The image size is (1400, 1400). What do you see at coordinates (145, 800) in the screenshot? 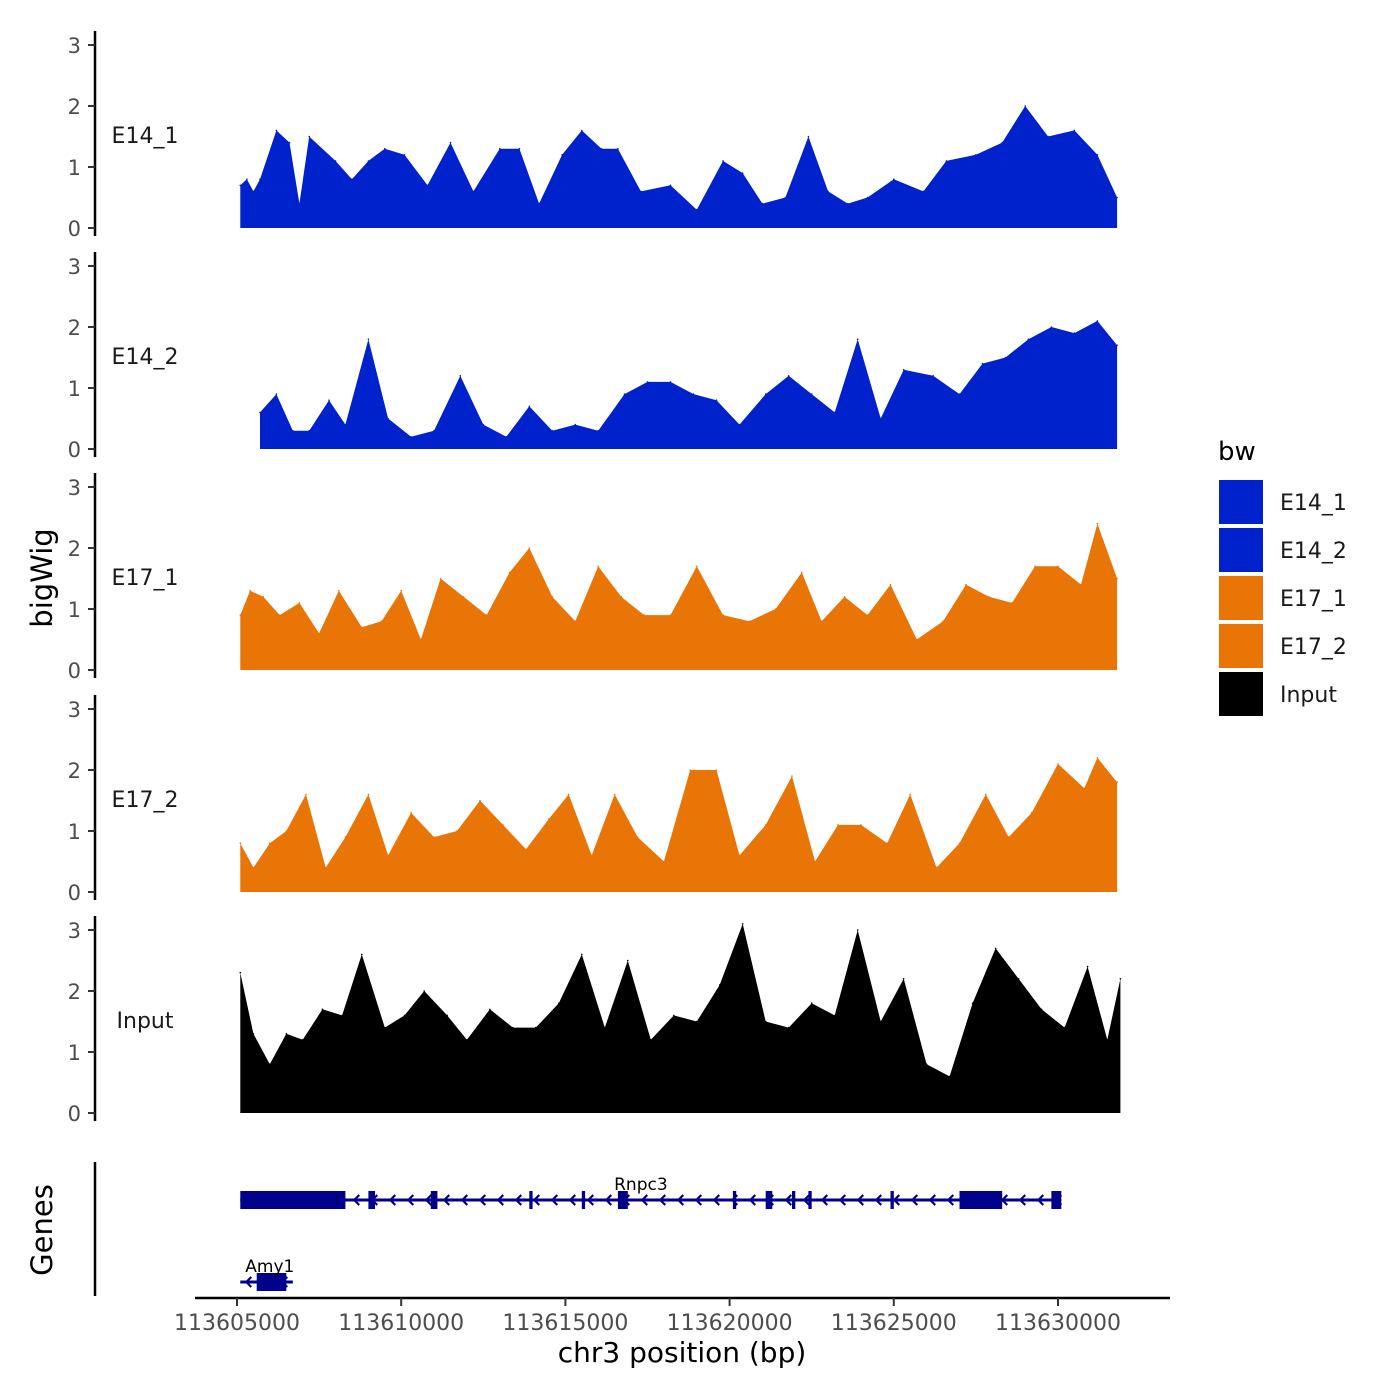
I see `track-label: E17_2` at bounding box center [145, 800].